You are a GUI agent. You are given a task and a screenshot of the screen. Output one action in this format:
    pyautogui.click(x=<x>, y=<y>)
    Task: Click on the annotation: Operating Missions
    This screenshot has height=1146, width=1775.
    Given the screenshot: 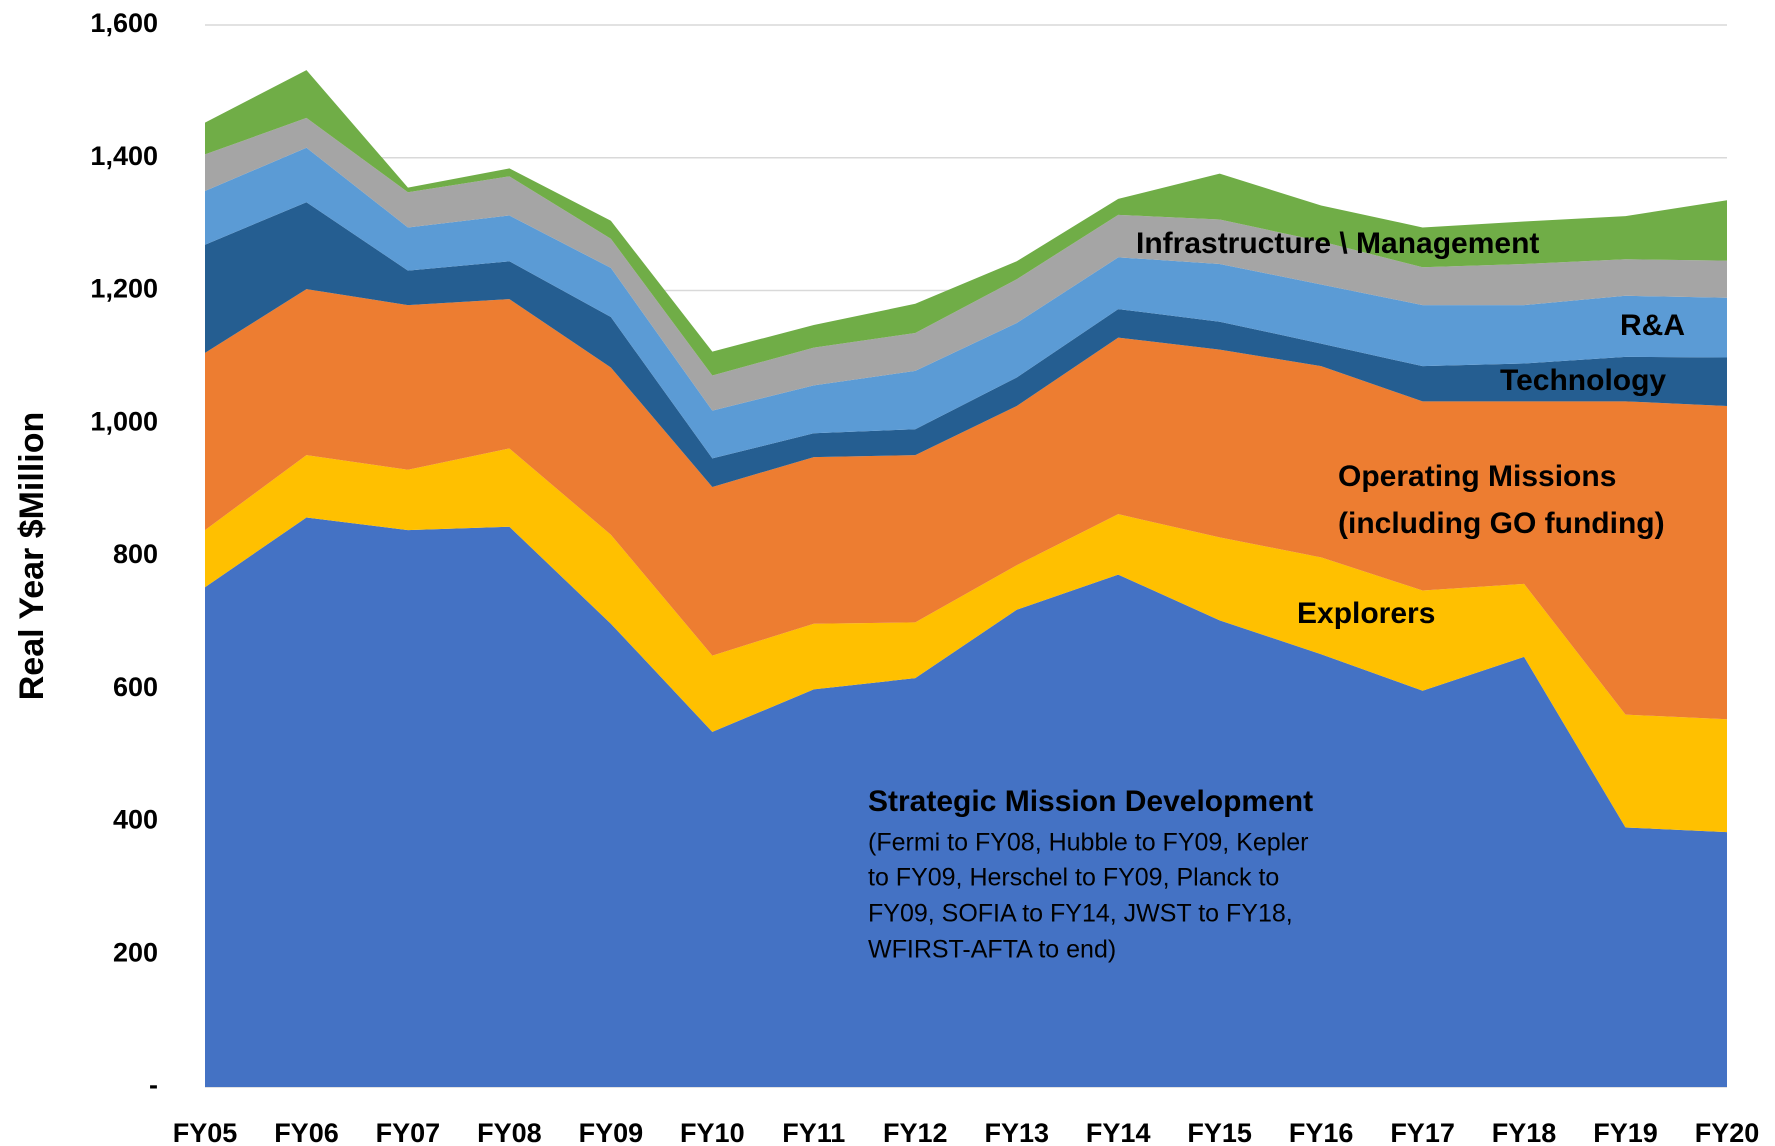 What is the action you would take?
    pyautogui.click(x=1477, y=476)
    